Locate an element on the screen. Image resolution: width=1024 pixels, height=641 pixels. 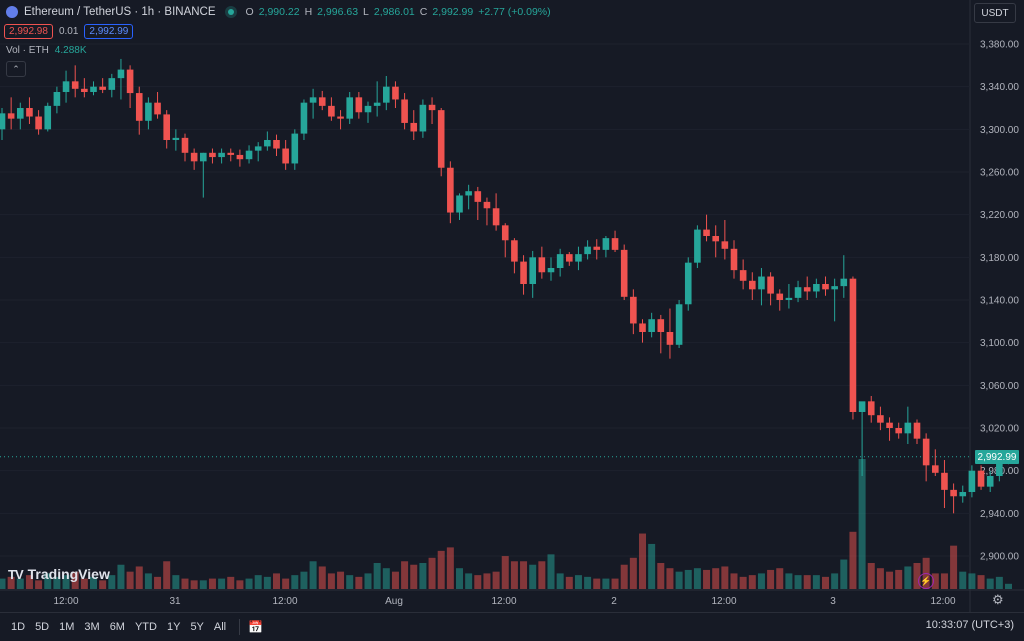
timeframe-3m: 3M is located at coordinates (92, 627).